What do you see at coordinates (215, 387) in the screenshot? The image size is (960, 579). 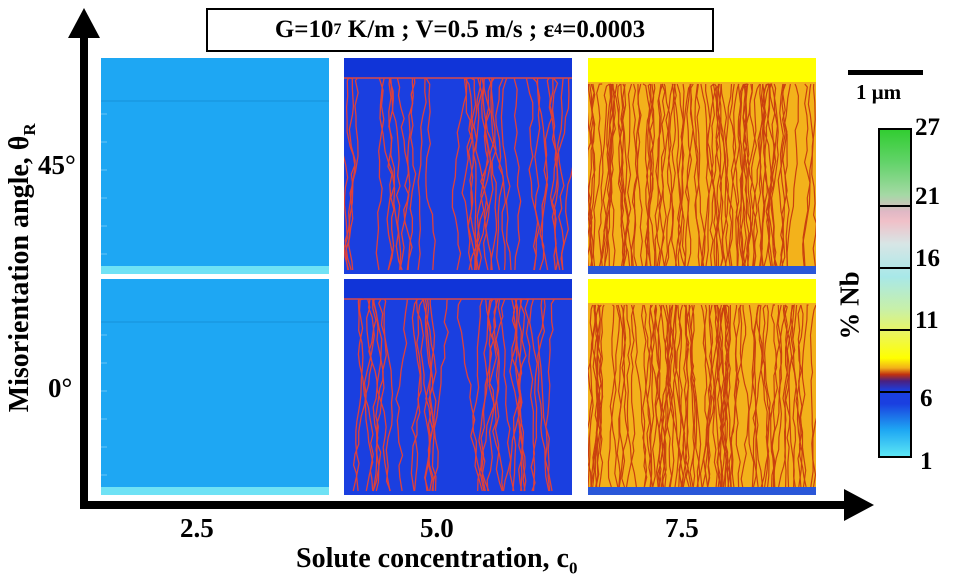 I see `panel-0-c2.5` at bounding box center [215, 387].